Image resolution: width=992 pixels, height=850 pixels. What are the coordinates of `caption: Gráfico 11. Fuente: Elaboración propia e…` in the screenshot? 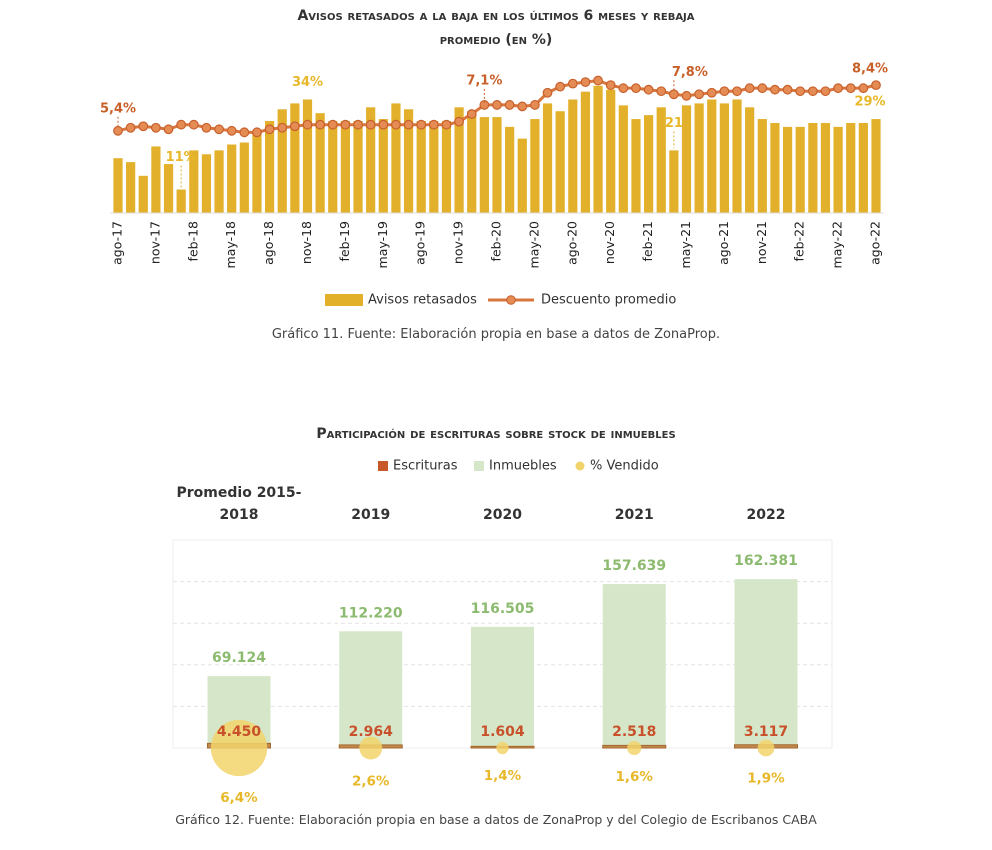 It's located at (496, 334).